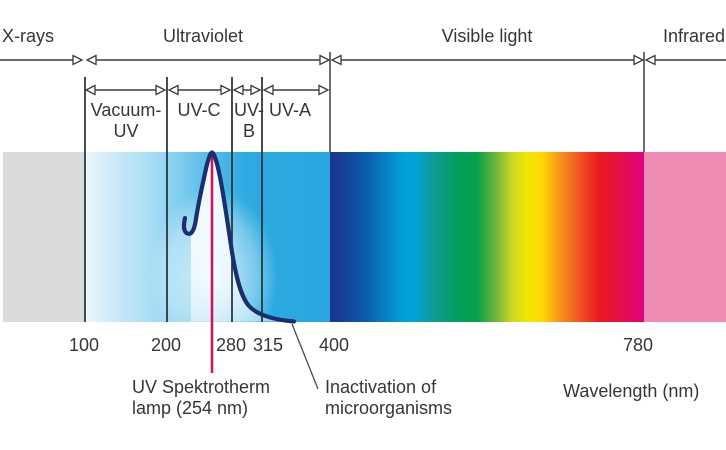  I want to click on tick-780: 780, so click(638, 345).